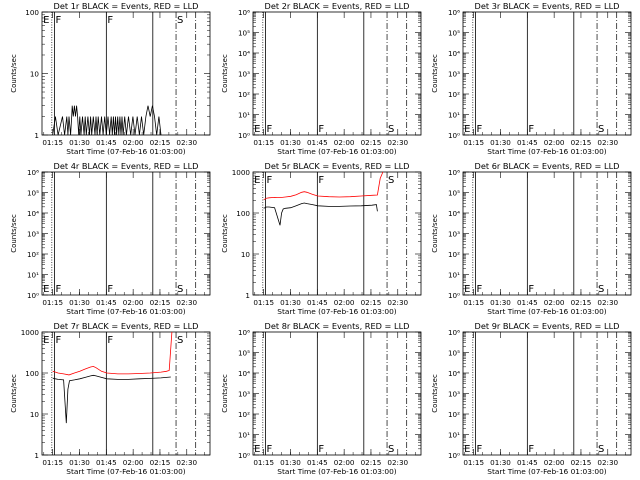 The height and width of the screenshot is (480, 640). I want to click on series-events-line, so click(320, 214).